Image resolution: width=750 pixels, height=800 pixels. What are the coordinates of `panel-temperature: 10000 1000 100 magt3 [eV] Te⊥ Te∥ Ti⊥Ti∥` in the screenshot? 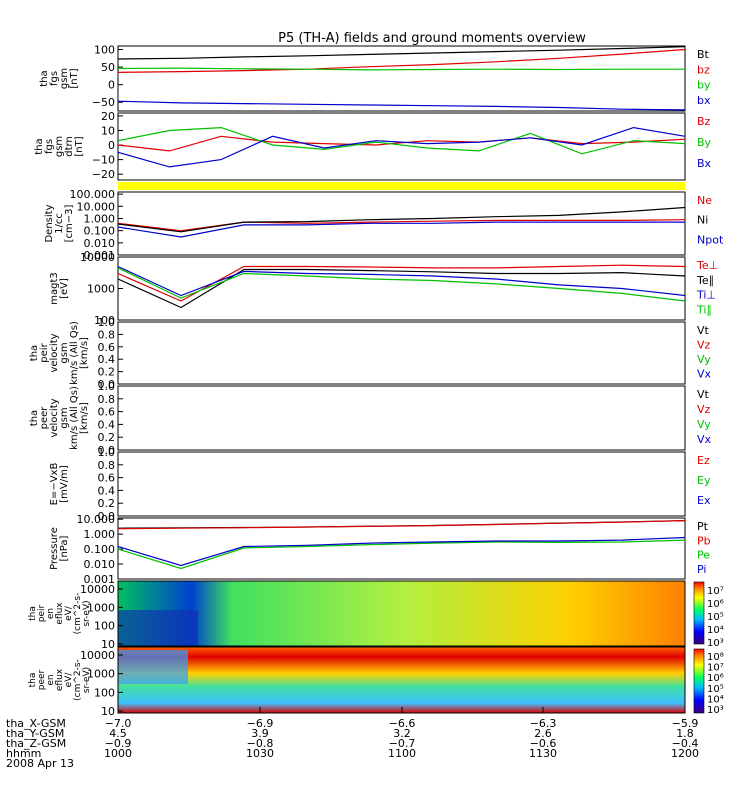 It's located at (383, 289).